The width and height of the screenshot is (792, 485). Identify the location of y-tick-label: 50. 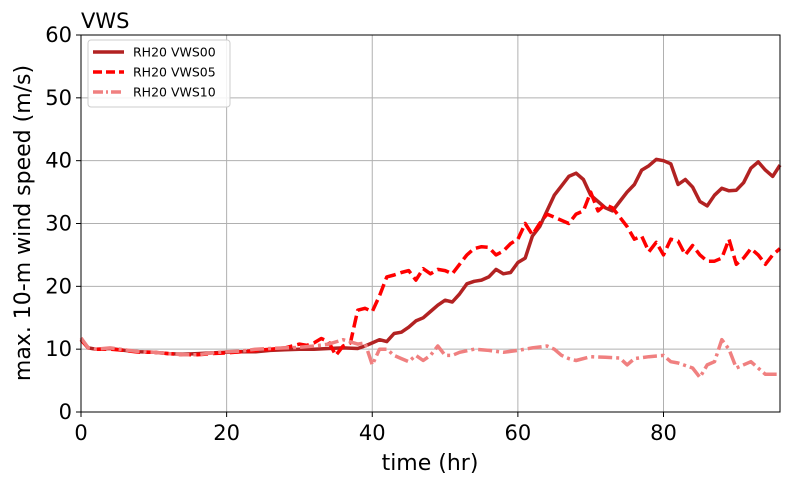
(58, 98).